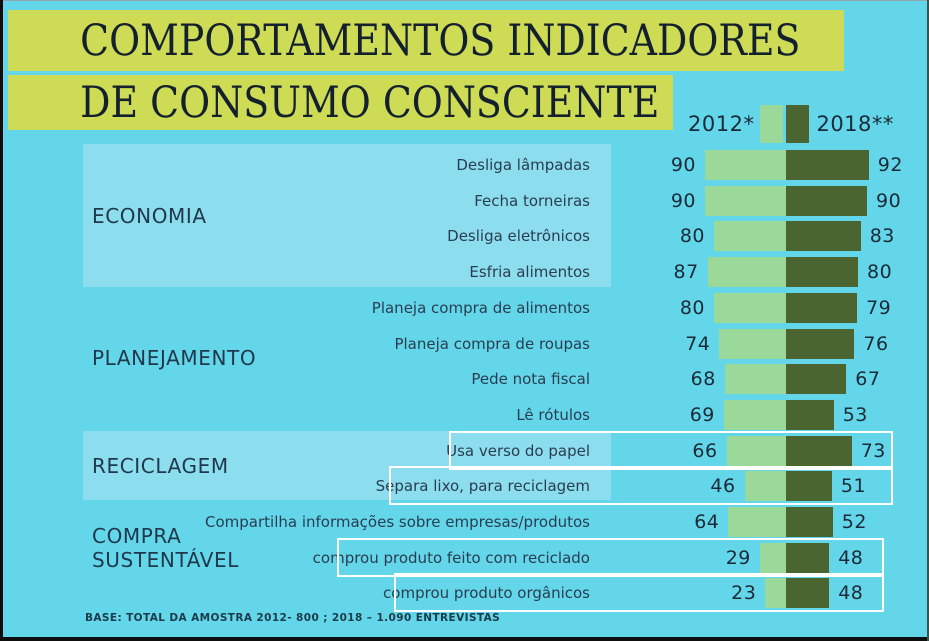 The height and width of the screenshot is (641, 929). Describe the element at coordinates (160, 466) in the screenshot. I see `category-label-reciclagem: RECICLAGEM` at that location.